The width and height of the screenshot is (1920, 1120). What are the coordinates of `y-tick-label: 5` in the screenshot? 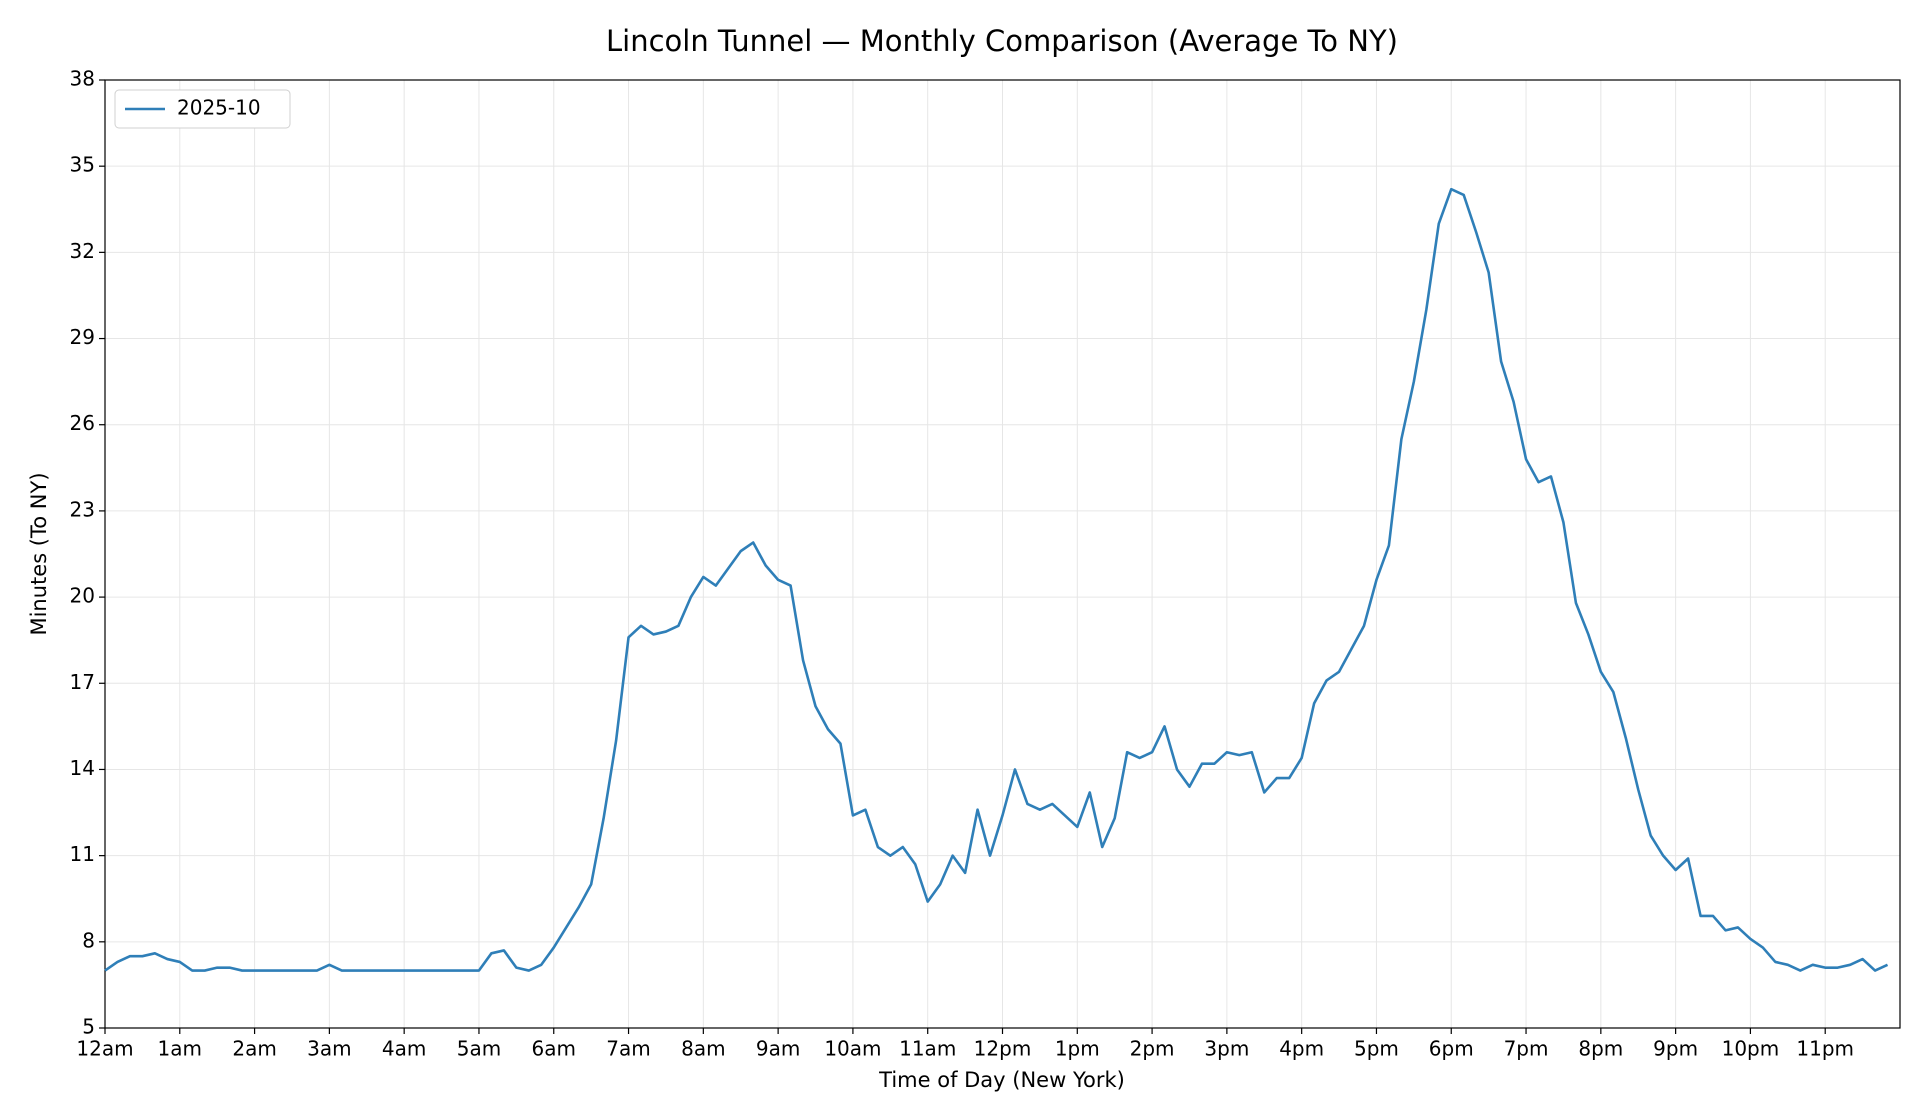 It's located at (88, 1027).